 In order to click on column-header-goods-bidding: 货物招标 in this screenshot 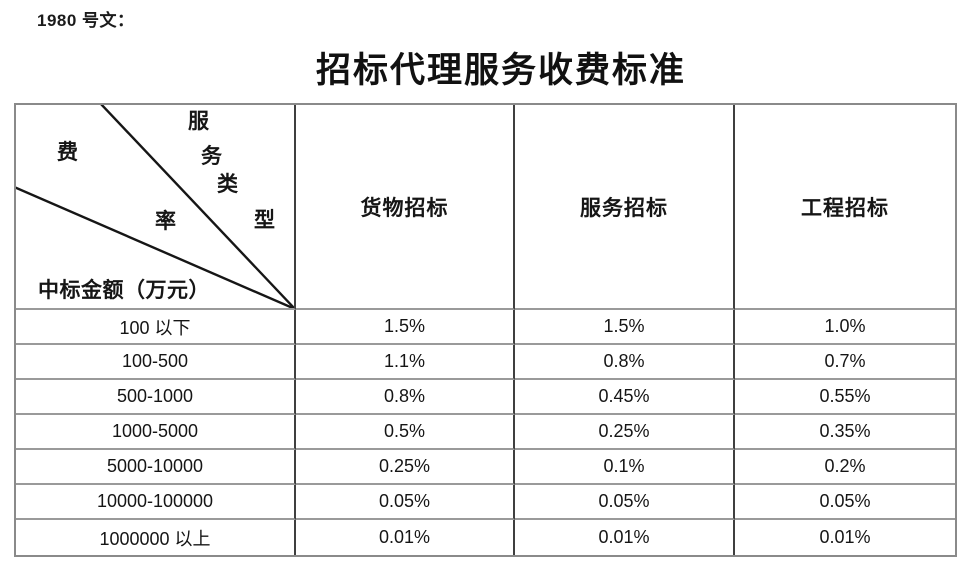, I will do `click(405, 207)`.